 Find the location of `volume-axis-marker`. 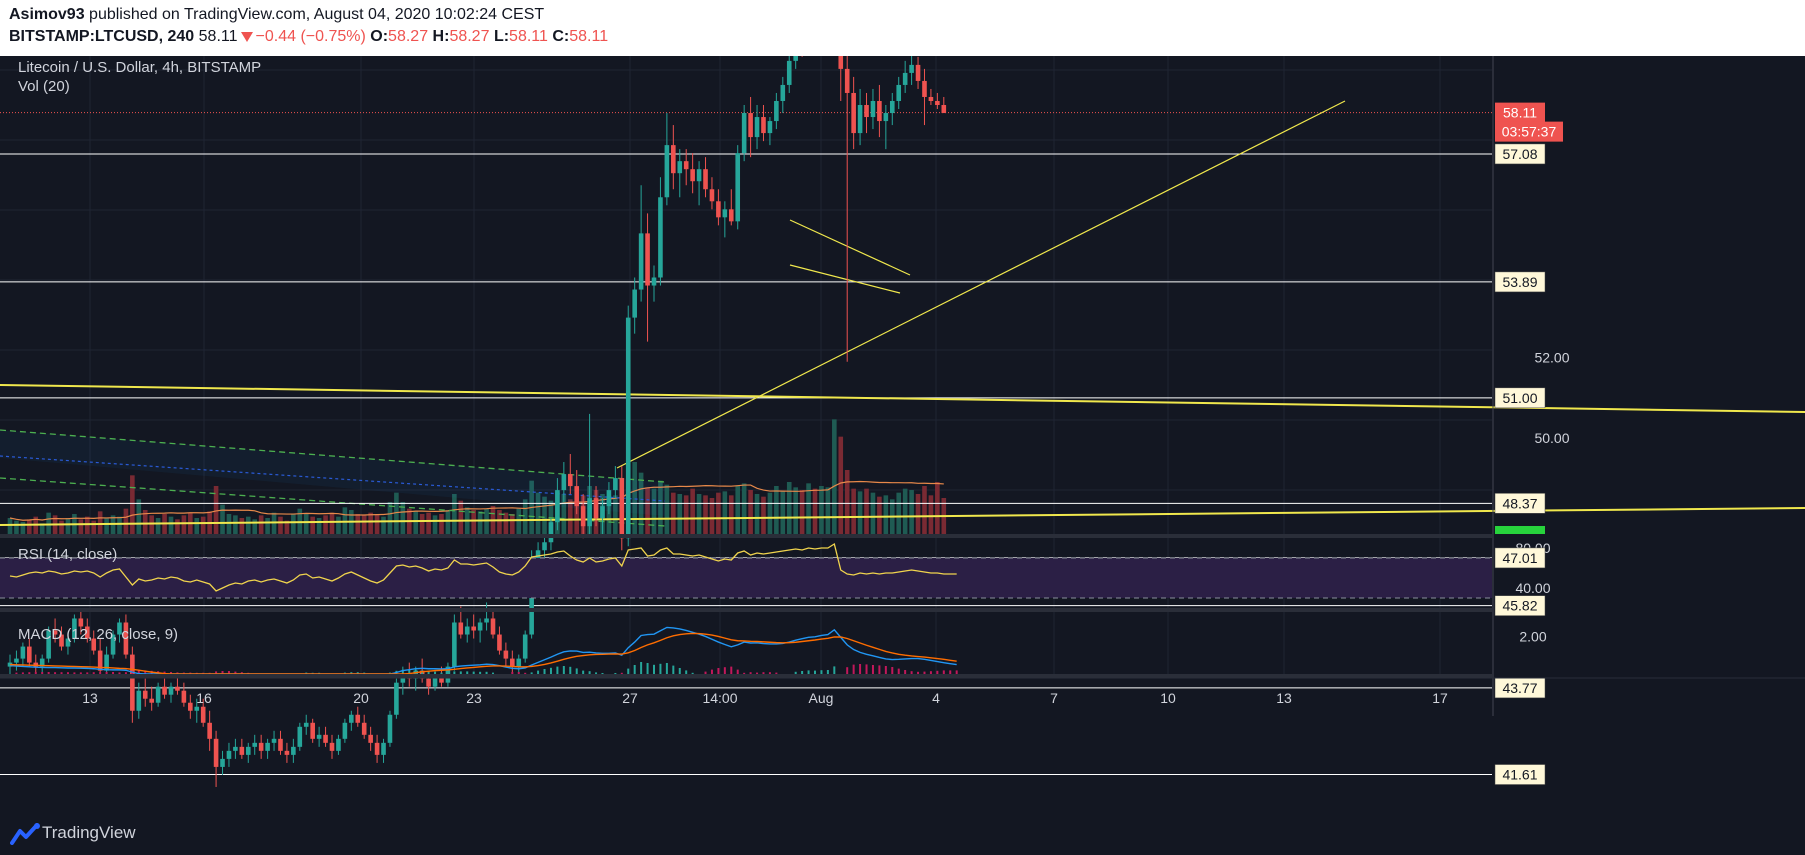

volume-axis-marker is located at coordinates (1520, 530).